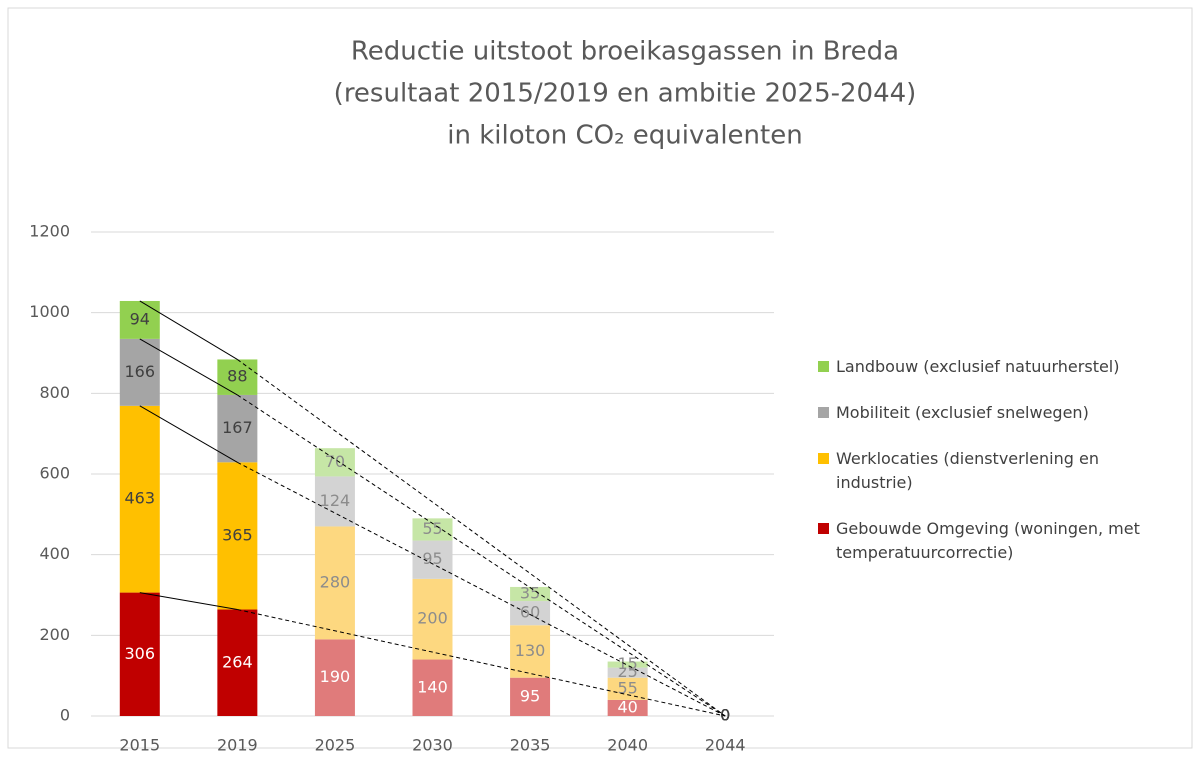 Image resolution: width=1200 pixels, height=765 pixels. What do you see at coordinates (54, 634) in the screenshot?
I see `y-tick-label: 200` at bounding box center [54, 634].